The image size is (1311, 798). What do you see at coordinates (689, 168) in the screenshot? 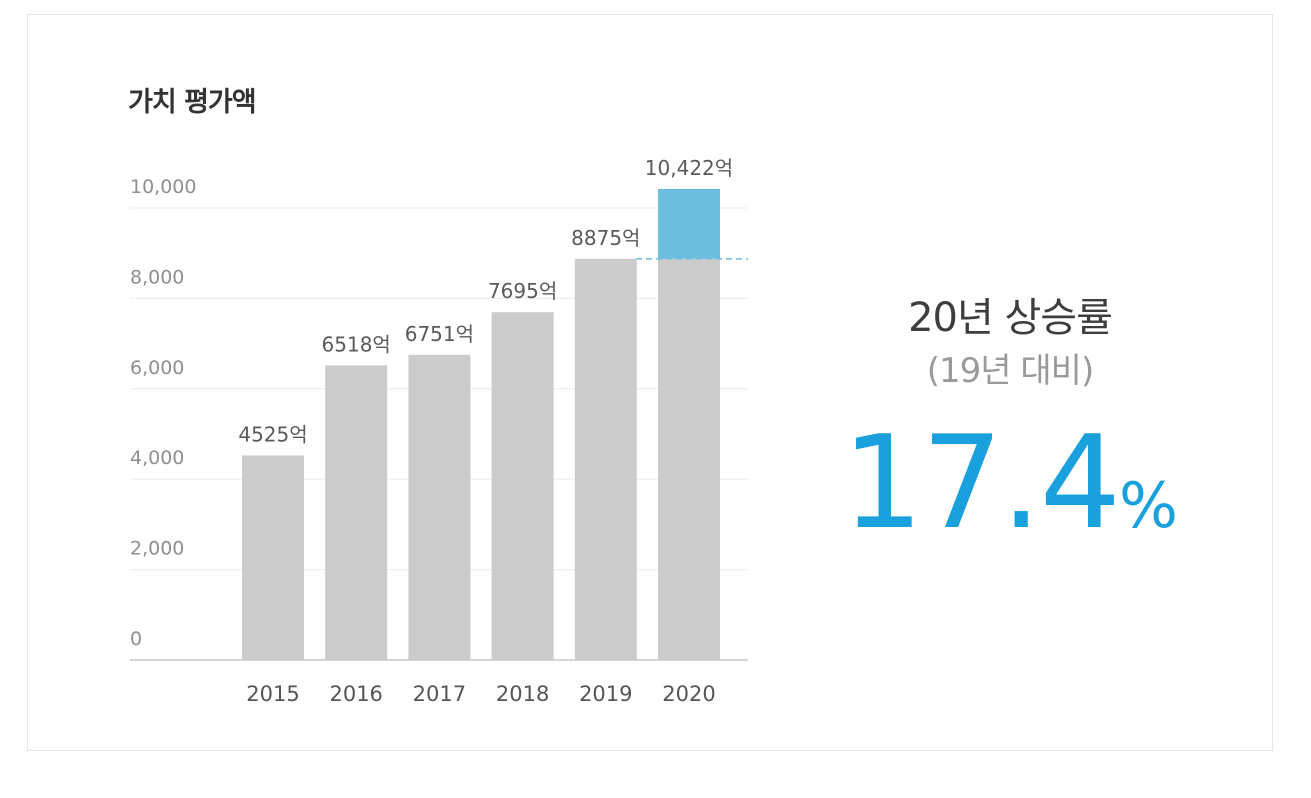
I see `data-label: 10,422억` at bounding box center [689, 168].